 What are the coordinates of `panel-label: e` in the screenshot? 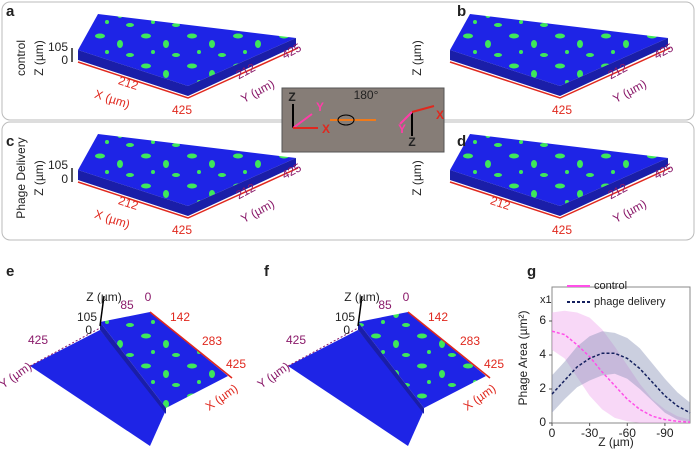 It's located at (10, 271).